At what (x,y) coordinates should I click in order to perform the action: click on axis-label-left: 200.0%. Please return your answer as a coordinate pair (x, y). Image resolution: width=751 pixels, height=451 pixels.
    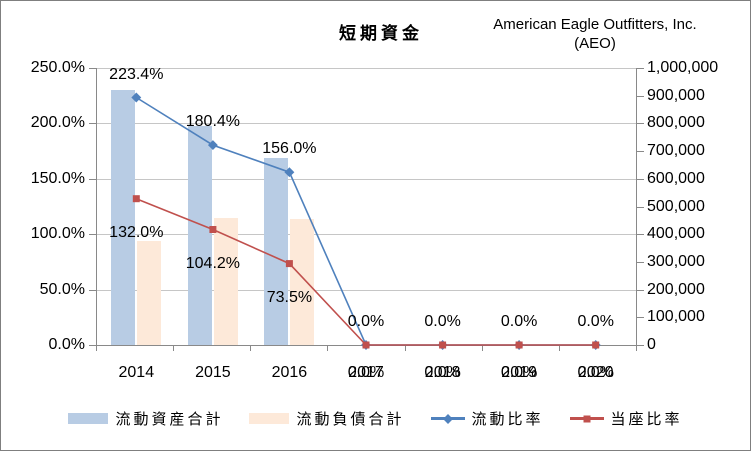
    Looking at the image, I should click on (57, 123).